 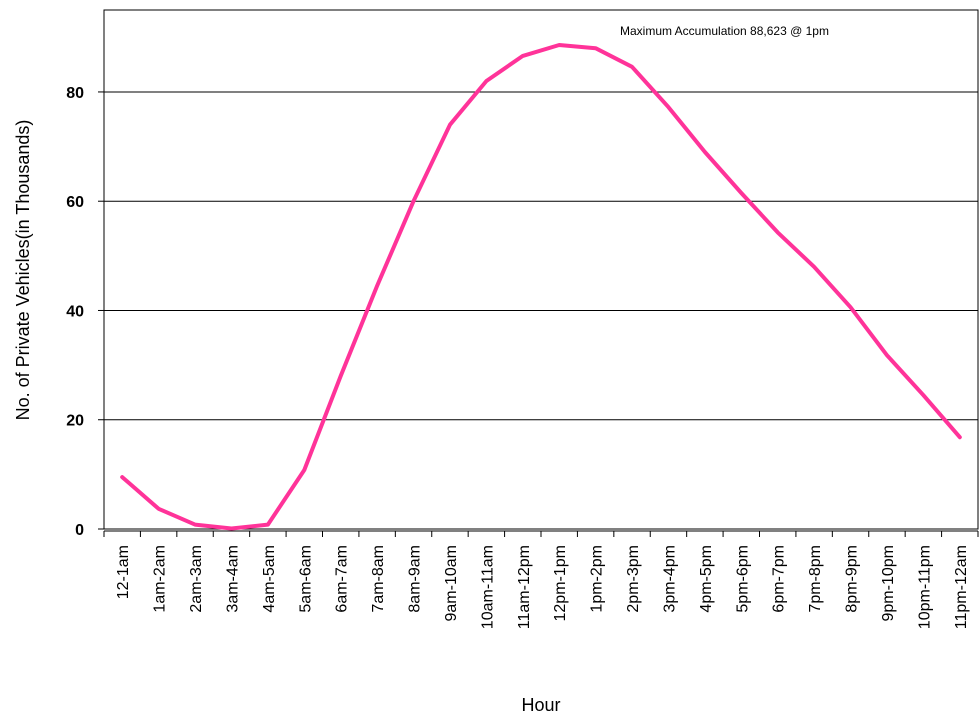 I want to click on y-tick-labels: 0 20 40 60 80, so click(x=75, y=312).